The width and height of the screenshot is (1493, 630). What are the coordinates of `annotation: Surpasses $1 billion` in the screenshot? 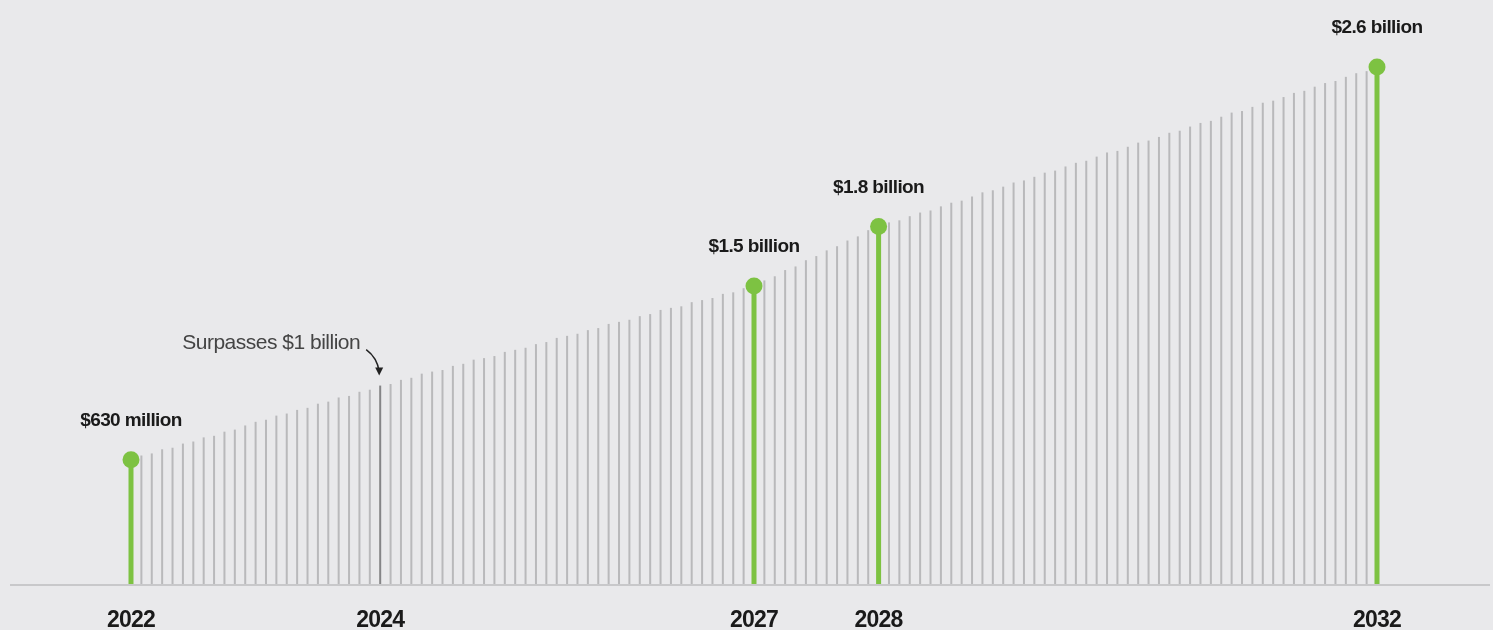 It's located at (271, 341).